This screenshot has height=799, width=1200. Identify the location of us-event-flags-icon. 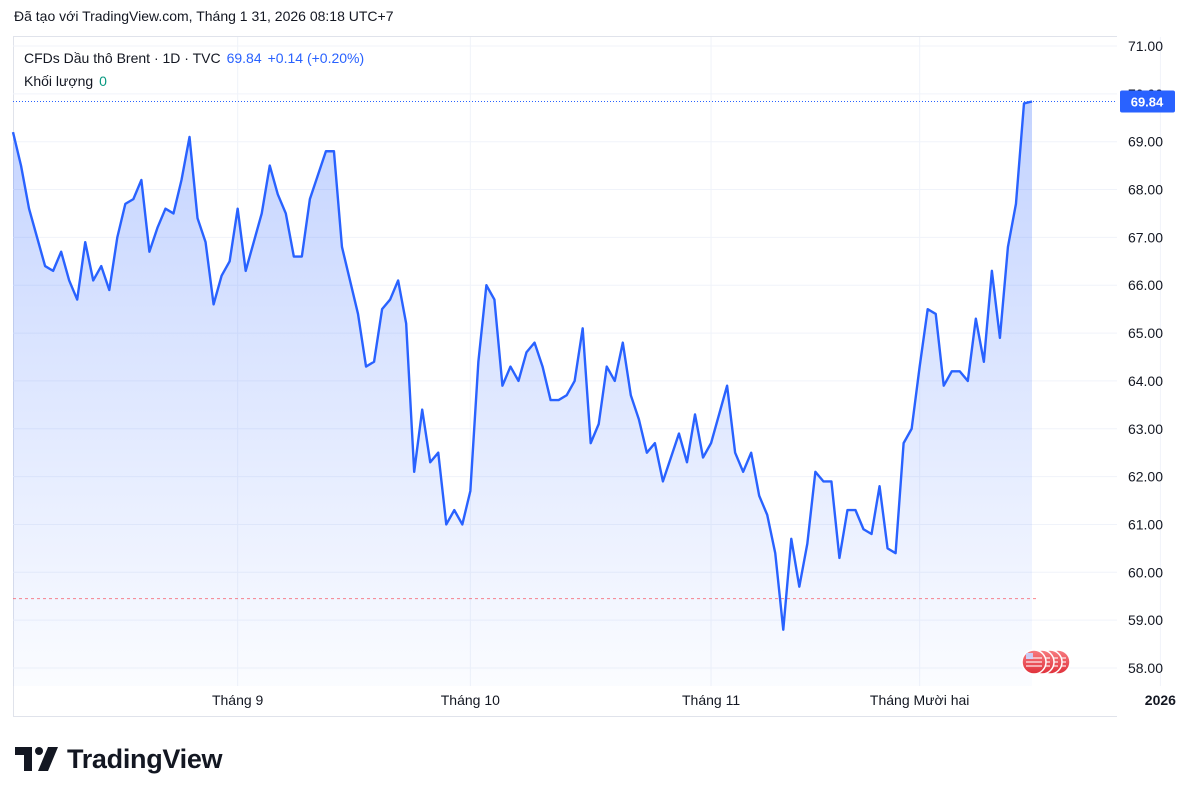
(1046, 662).